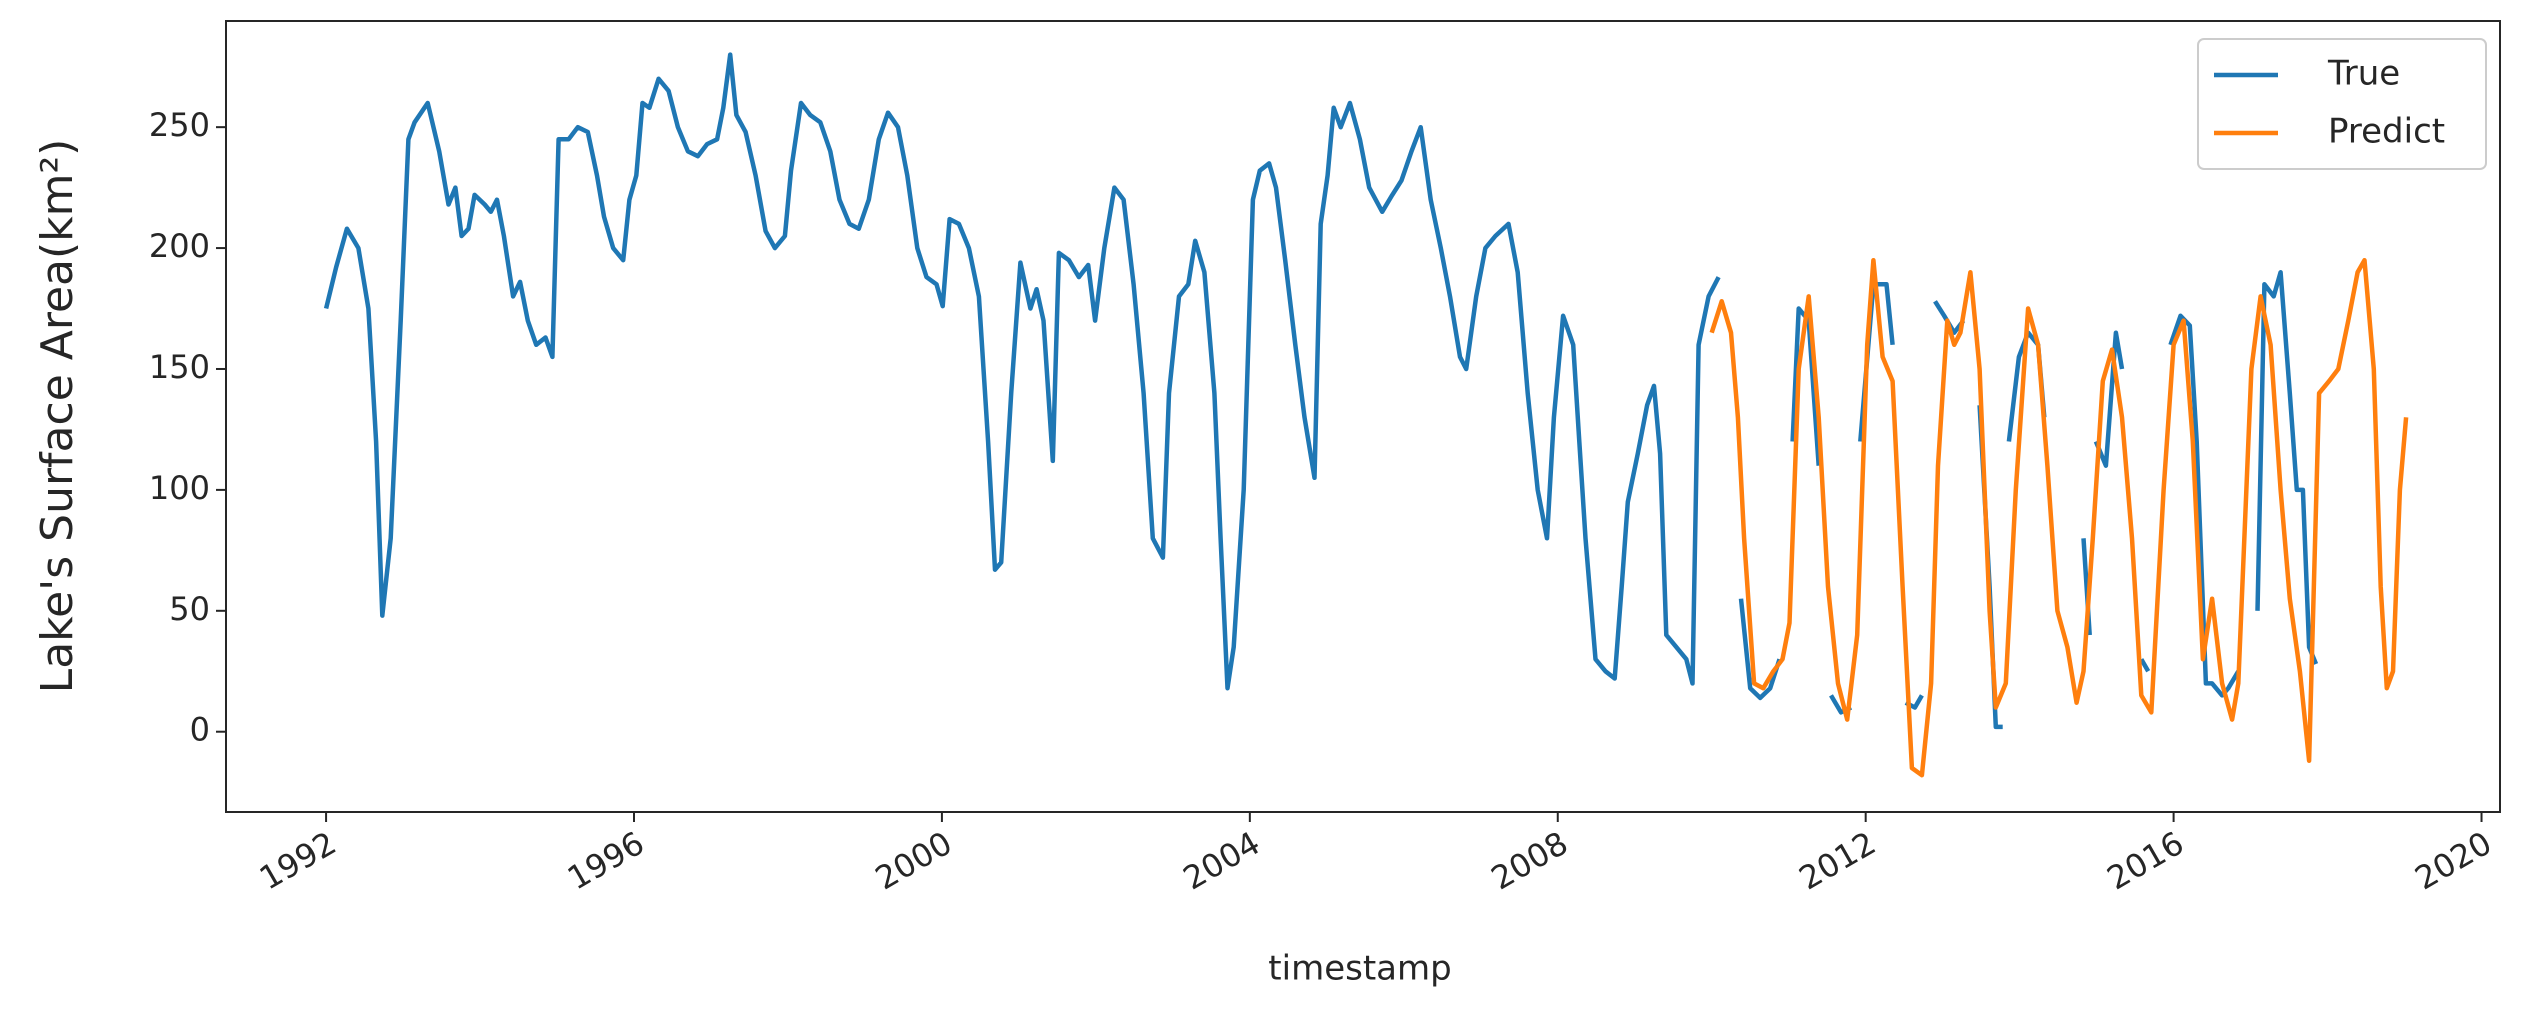 Image resolution: width=2533 pixels, height=1010 pixels. Describe the element at coordinates (179, 246) in the screenshot. I see `y-tick-label: 200` at that location.